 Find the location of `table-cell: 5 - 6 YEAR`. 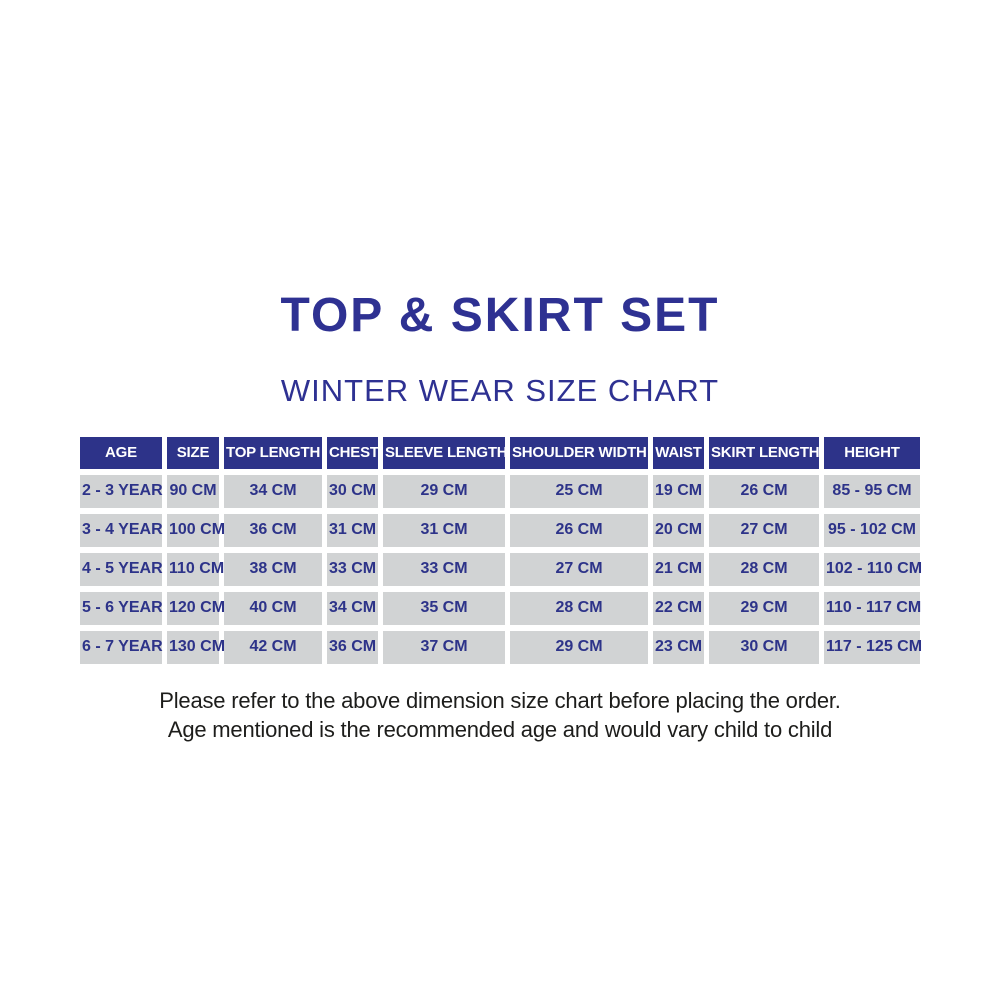

table-cell: 5 - 6 YEAR is located at coordinates (121, 608).